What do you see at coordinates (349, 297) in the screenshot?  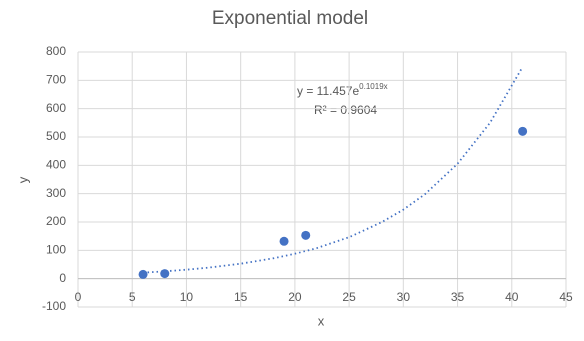 I see `x-tick-label: 25` at bounding box center [349, 297].